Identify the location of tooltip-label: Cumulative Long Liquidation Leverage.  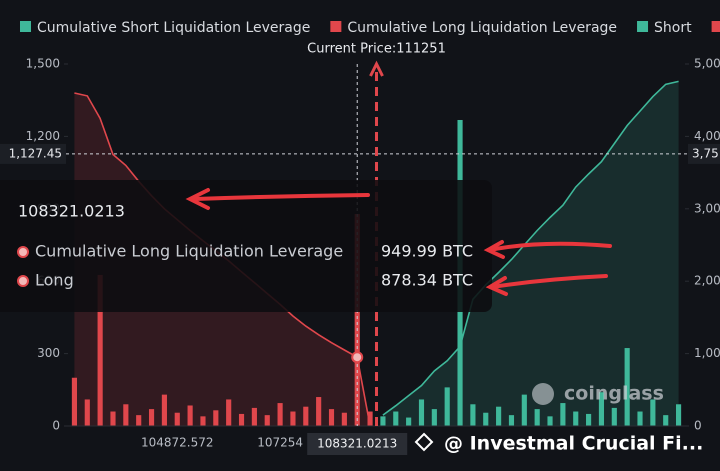
(189, 251).